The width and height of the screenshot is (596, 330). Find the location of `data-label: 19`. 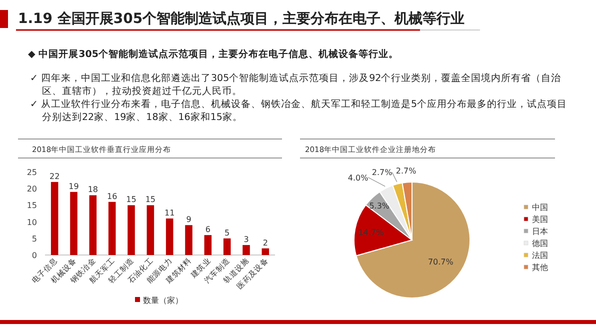

data-label: 19 is located at coordinates (73, 186).